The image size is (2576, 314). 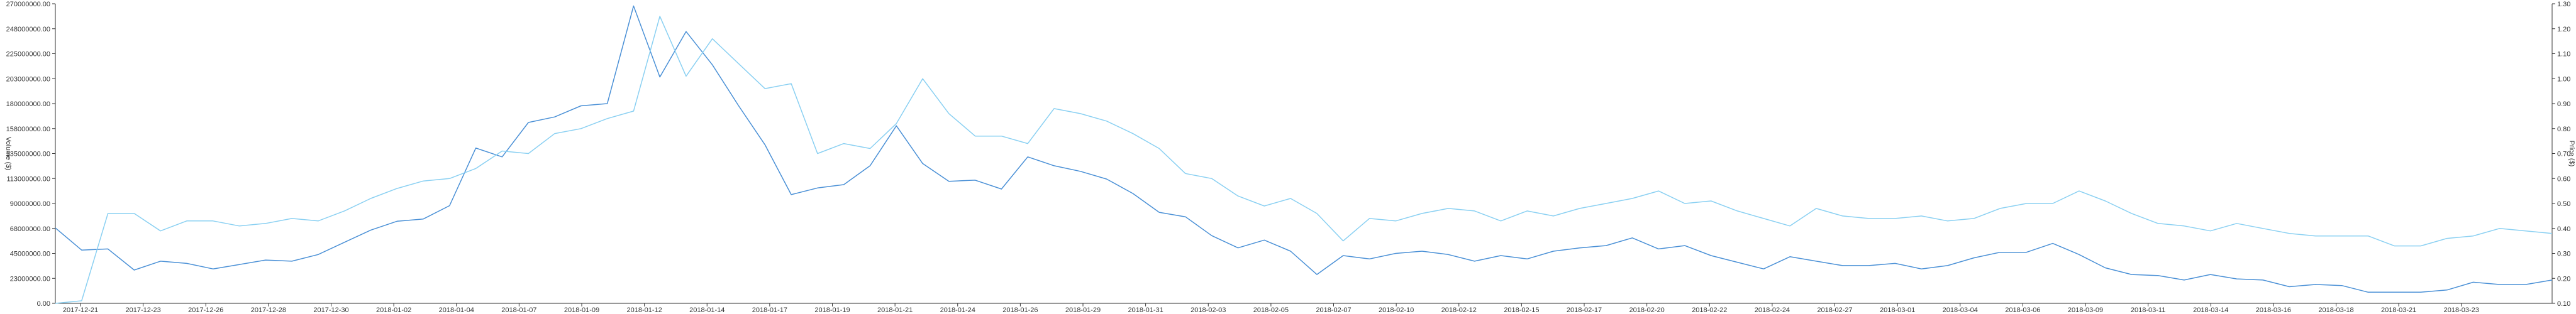 What do you see at coordinates (2563, 4) in the screenshot?
I see `y-right-tick-label: 1.30` at bounding box center [2563, 4].